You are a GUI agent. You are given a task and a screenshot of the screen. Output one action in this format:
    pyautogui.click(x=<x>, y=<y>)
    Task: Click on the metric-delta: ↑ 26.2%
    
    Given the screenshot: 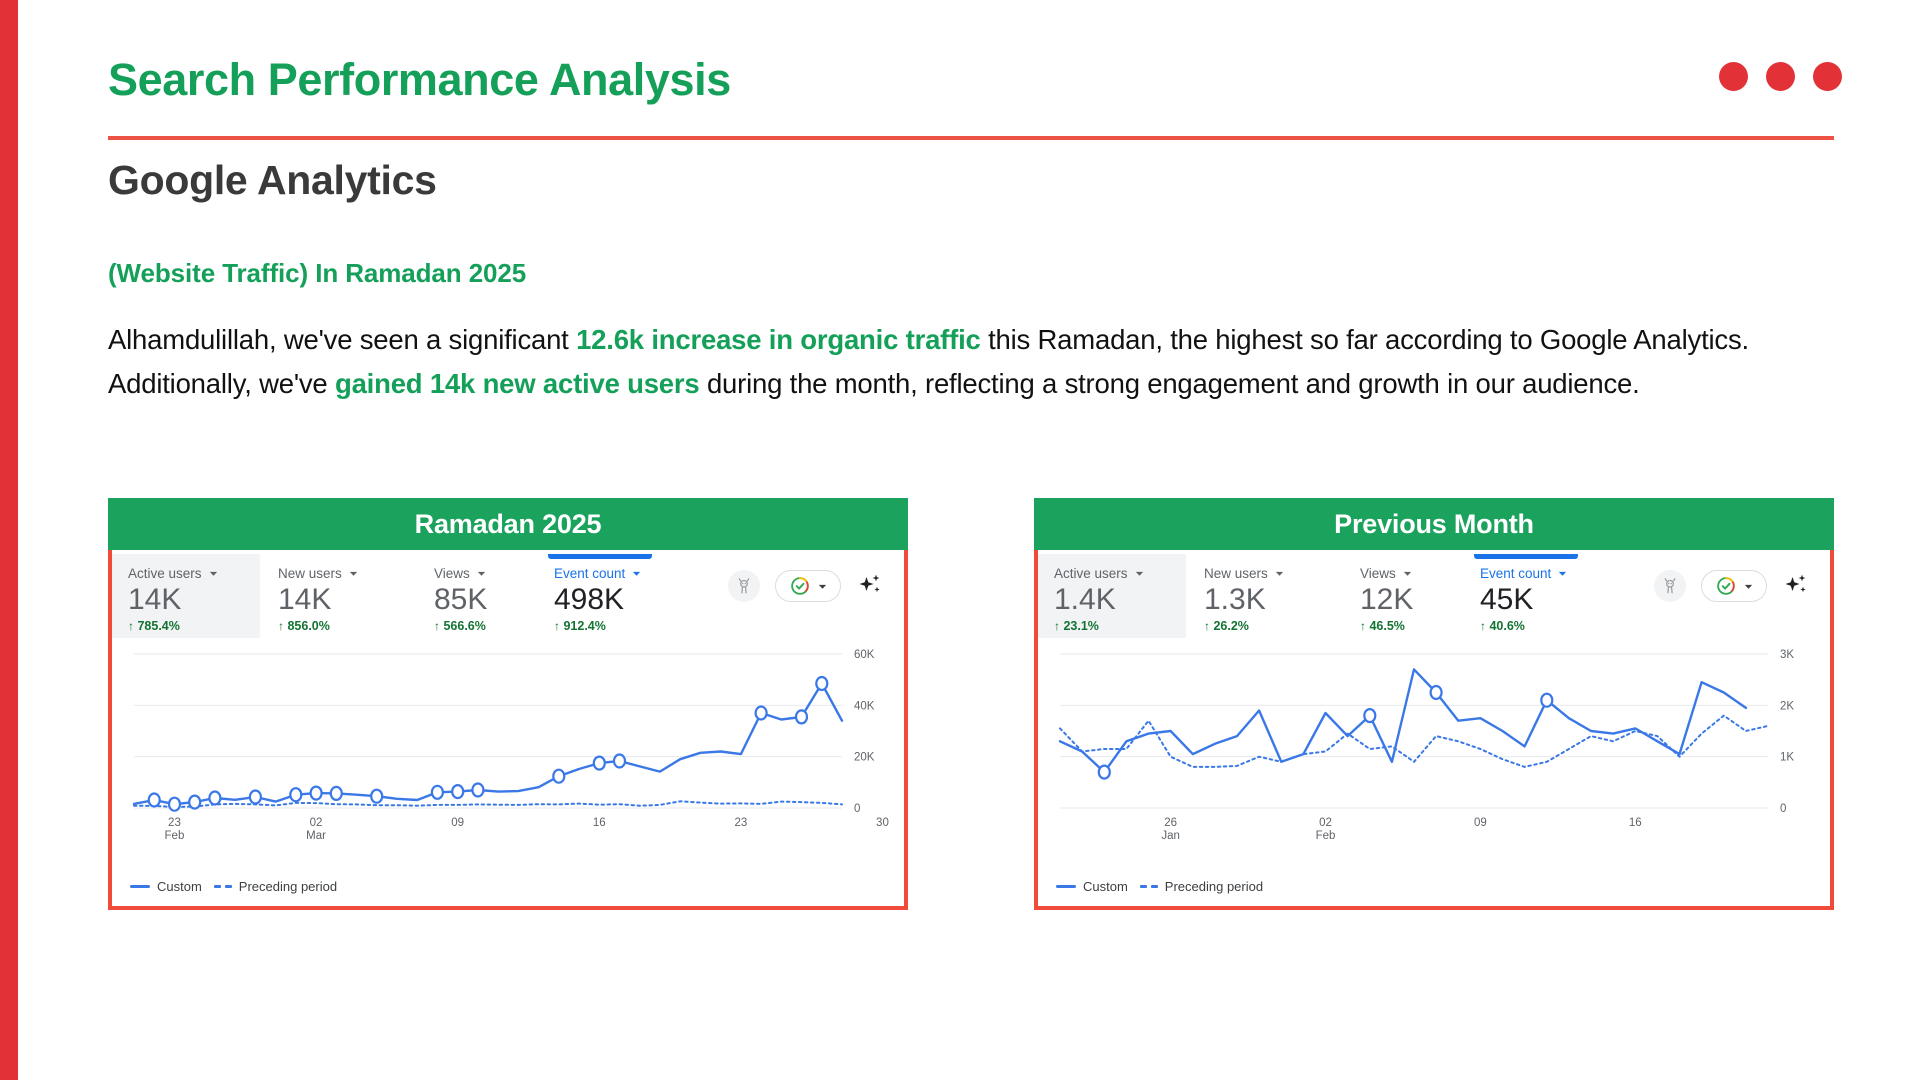 What is the action you would take?
    pyautogui.click(x=1226, y=626)
    